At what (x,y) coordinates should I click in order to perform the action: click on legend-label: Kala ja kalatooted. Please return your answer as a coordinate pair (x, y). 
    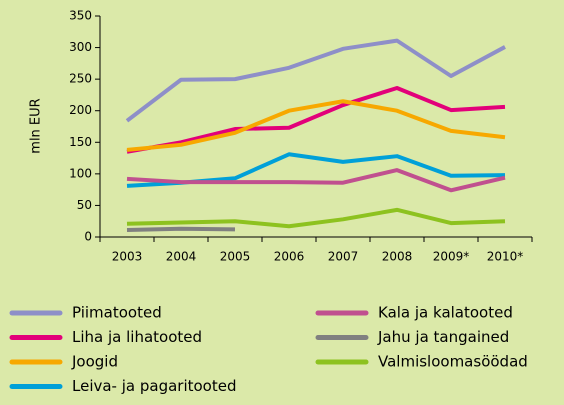
    Looking at the image, I should click on (445, 313).